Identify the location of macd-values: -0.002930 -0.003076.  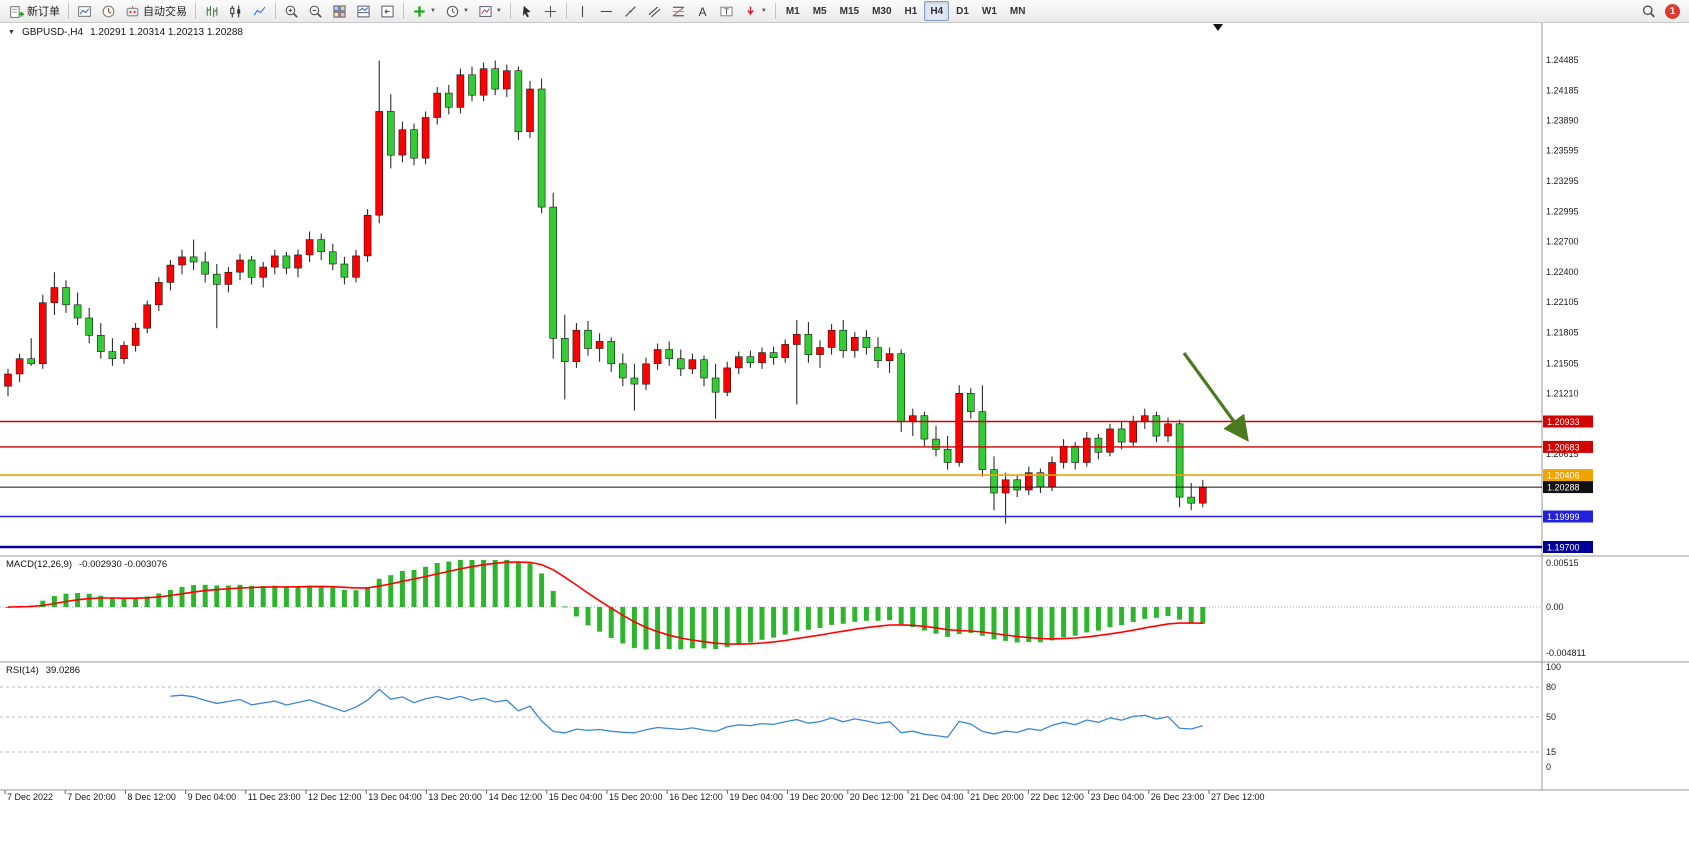
(123, 564).